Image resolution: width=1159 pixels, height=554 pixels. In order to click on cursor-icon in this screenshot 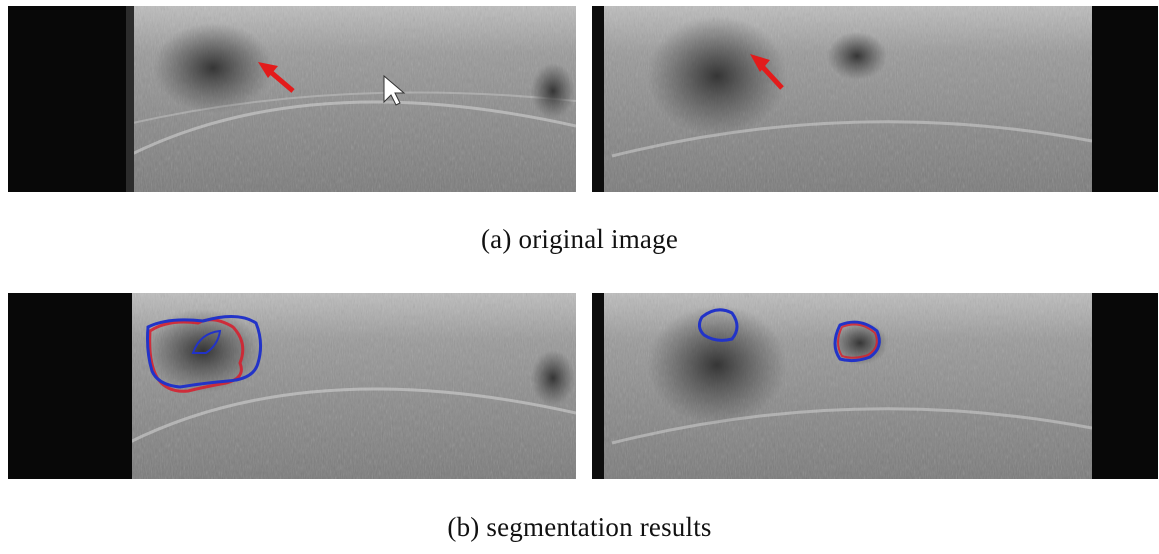, I will do `click(394, 90)`.